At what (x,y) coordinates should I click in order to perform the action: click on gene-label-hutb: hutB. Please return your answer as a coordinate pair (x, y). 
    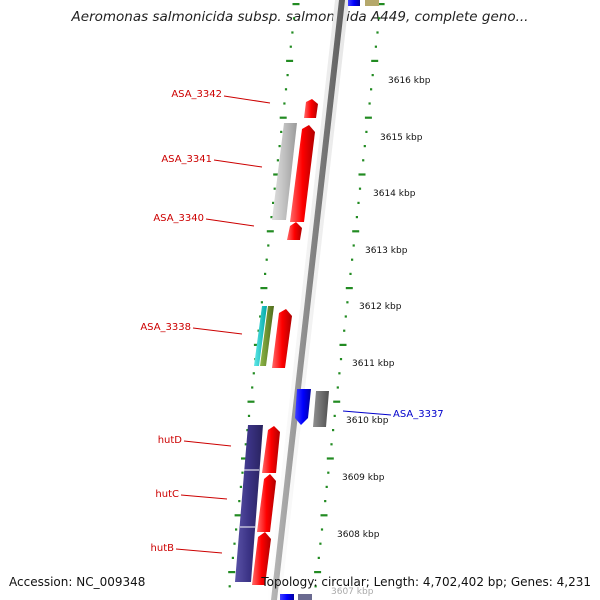
    Looking at the image, I should click on (163, 548).